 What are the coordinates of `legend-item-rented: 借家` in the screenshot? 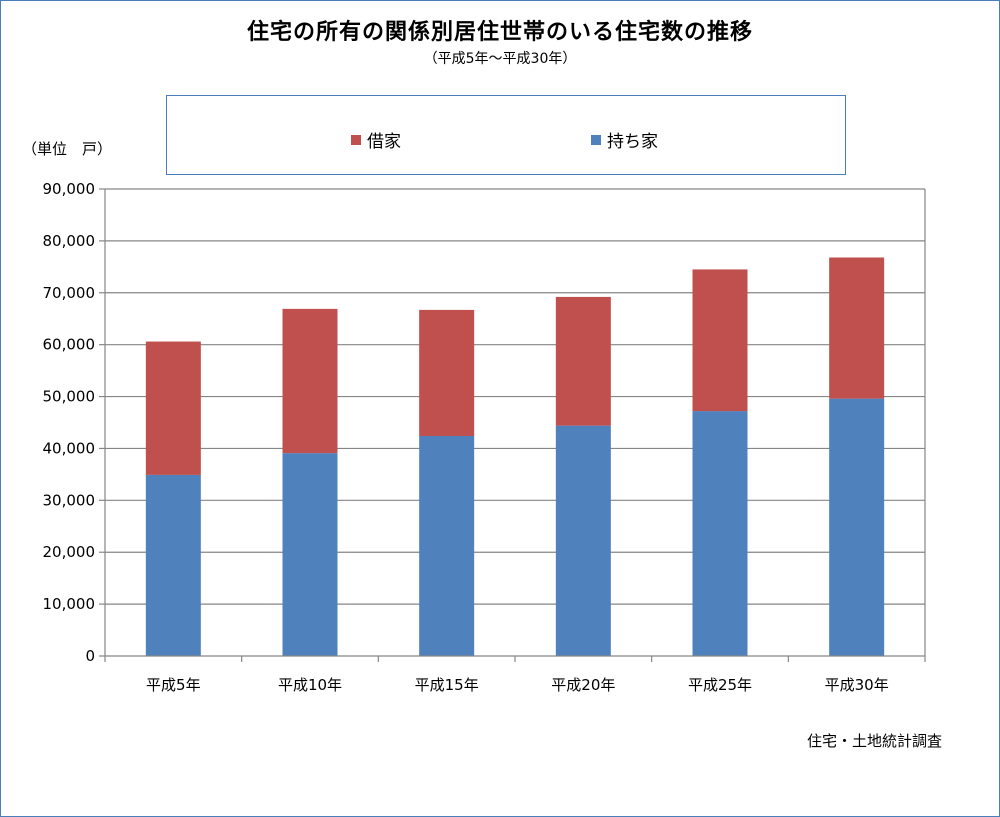 It's located at (376, 139).